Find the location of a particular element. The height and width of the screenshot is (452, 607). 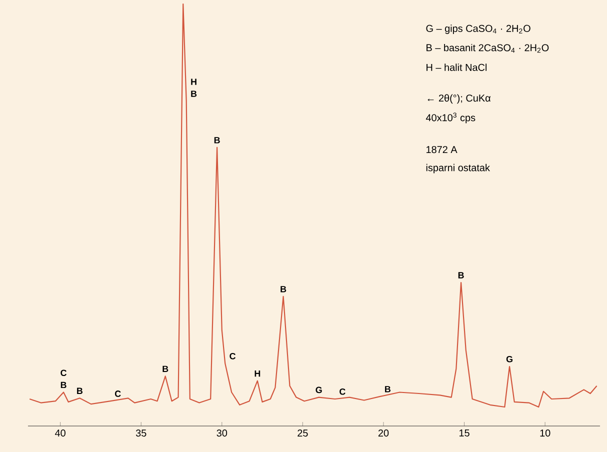

annotation: G – gips CaSO$_{4}$ · 2H$_{2}$O is located at coordinates (478, 29).